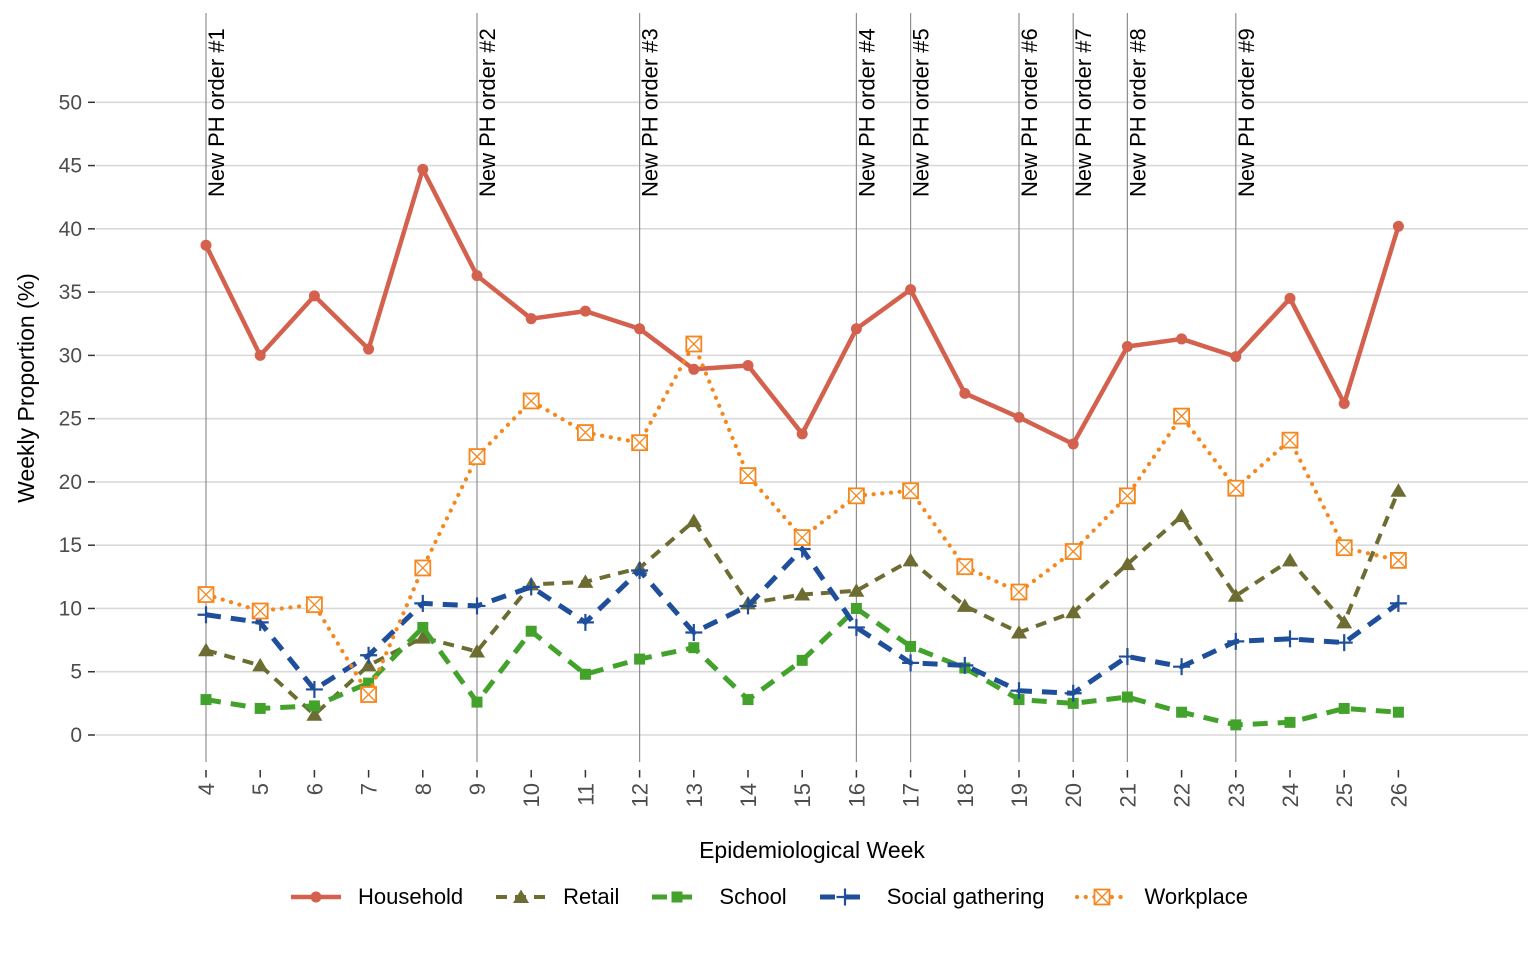 The height and width of the screenshot is (960, 1536). Describe the element at coordinates (70, 482) in the screenshot. I see `y-tick-label: 20` at that location.